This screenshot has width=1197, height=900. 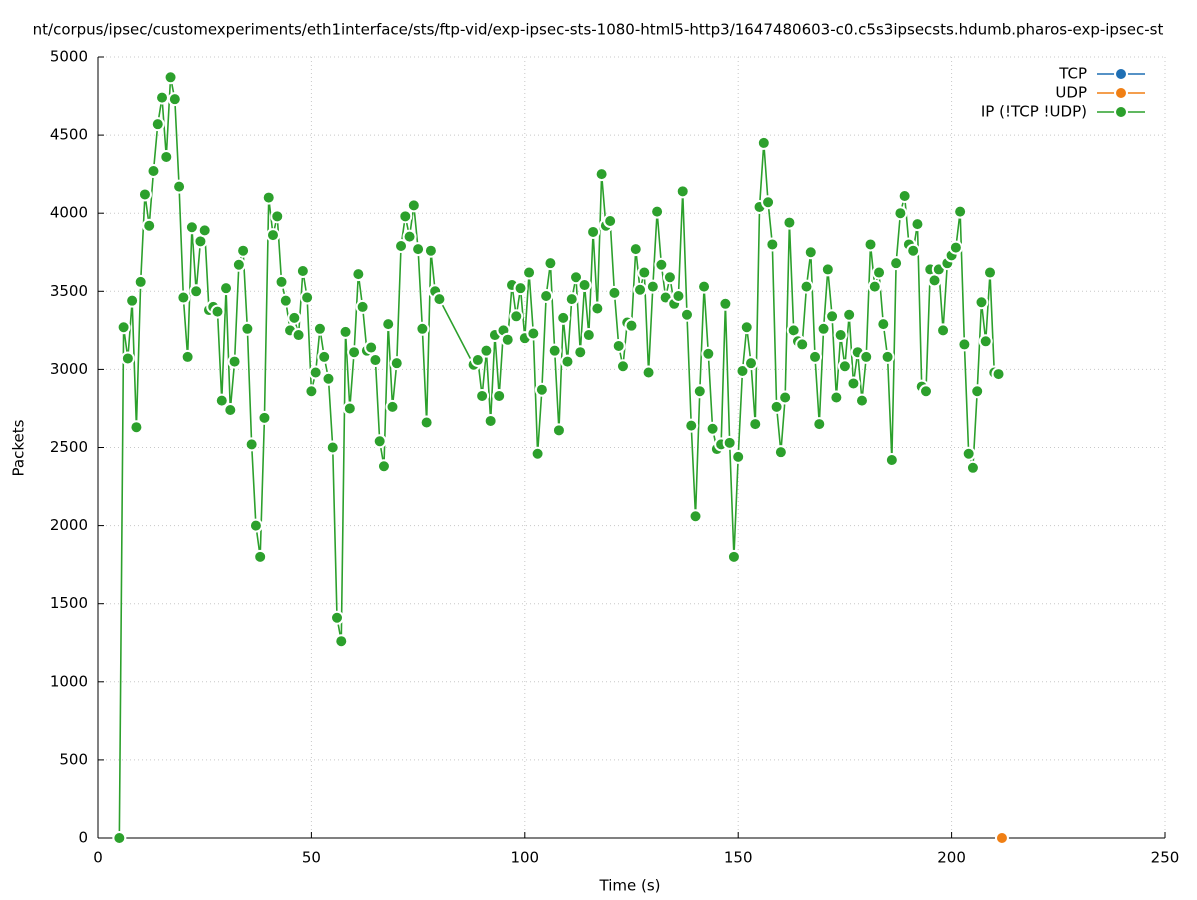 I want to click on legend-label: IP (!TCP !UDP), so click(x=1034, y=112).